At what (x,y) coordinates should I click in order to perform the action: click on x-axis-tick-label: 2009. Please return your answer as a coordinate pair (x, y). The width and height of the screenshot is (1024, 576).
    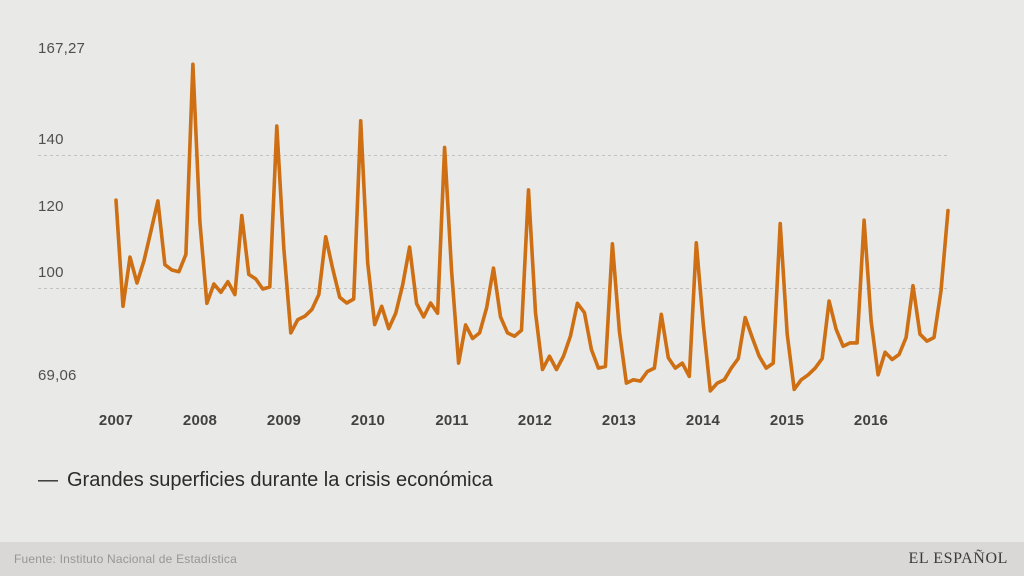
    Looking at the image, I should click on (284, 420).